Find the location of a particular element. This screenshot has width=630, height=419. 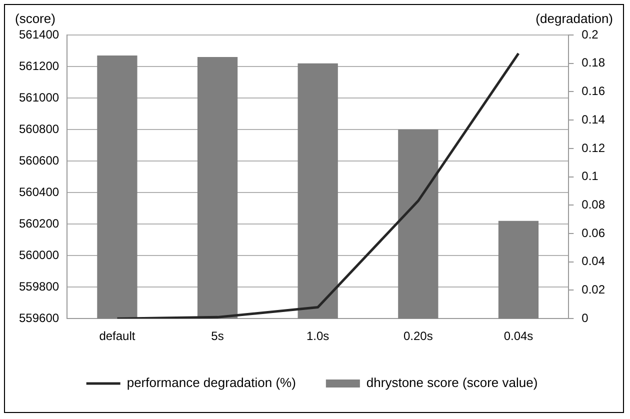

y-axis-title: (score) is located at coordinates (35, 18).